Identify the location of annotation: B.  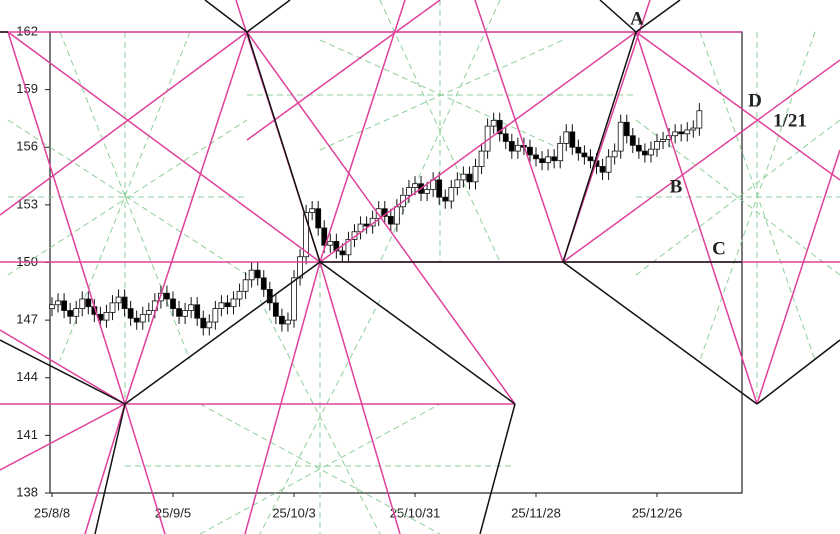
(676, 186).